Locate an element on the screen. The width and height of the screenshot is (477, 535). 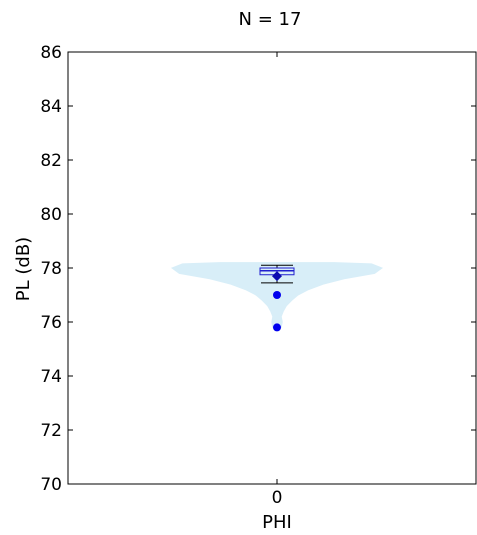
x-axis-label: PHI is located at coordinates (277, 522).